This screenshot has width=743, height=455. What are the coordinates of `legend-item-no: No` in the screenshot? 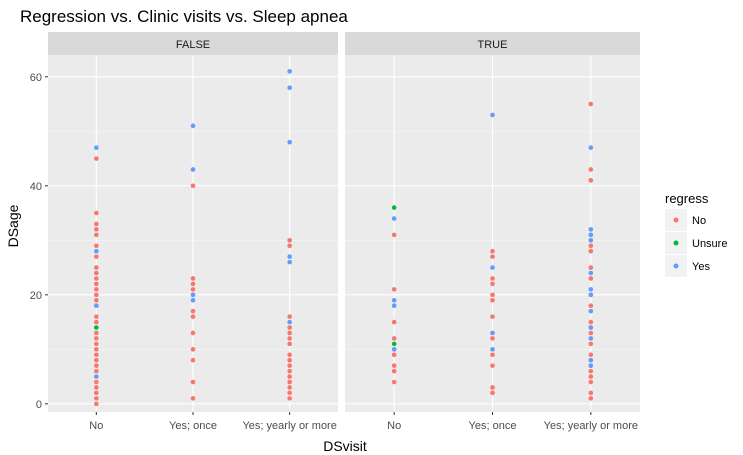 It's located at (685, 220).